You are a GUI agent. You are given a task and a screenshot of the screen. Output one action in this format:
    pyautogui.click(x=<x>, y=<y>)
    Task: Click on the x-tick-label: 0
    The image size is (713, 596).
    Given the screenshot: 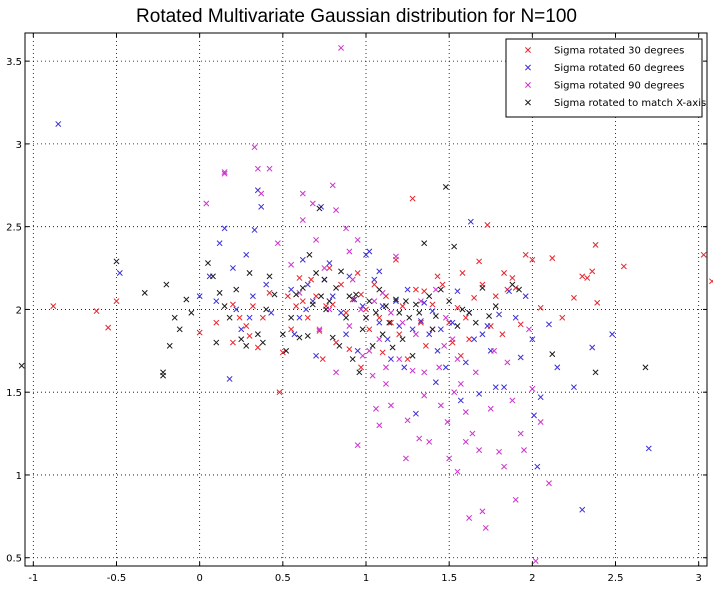 What is the action you would take?
    pyautogui.click(x=199, y=578)
    